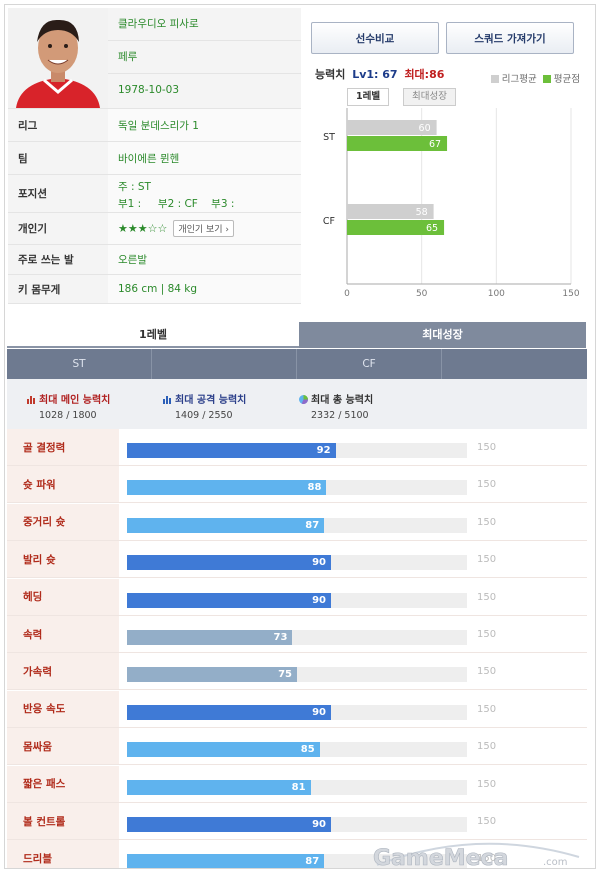 The image size is (600, 873). What do you see at coordinates (369, 364) in the screenshot?
I see `position-cell: CF` at bounding box center [369, 364].